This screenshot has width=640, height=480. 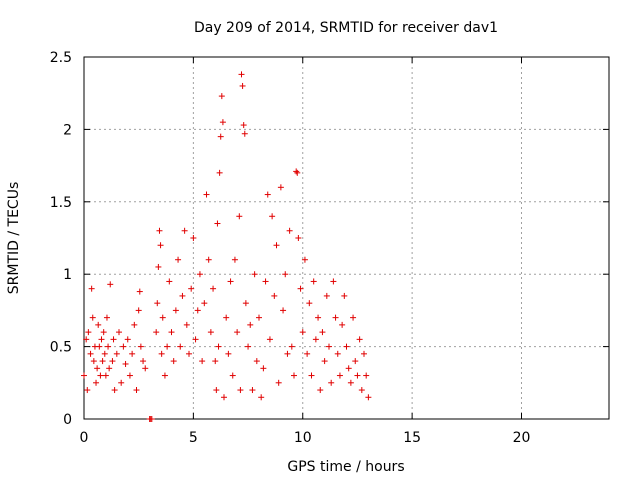 I want to click on y-tick-label: 0.5, so click(x=61, y=348).